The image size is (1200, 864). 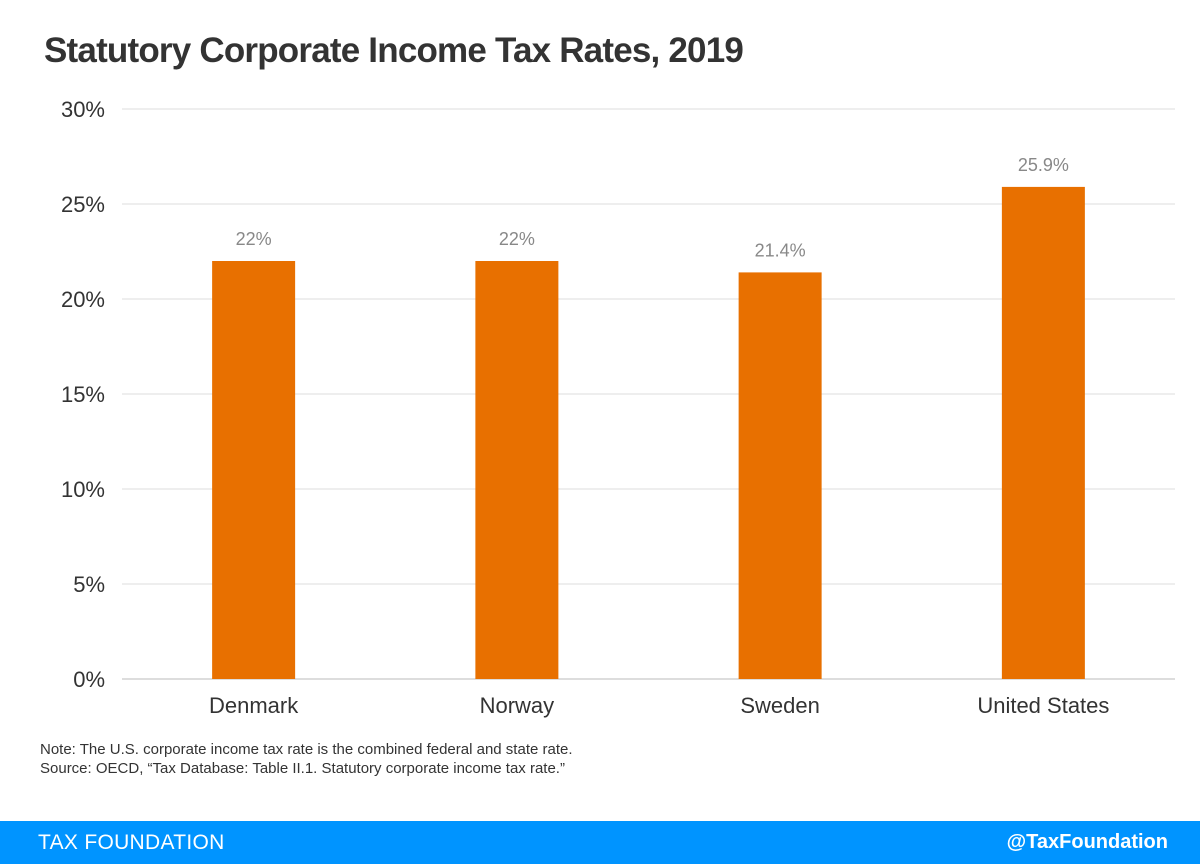 What do you see at coordinates (89, 584) in the screenshot?
I see `y-tick-label: 5%` at bounding box center [89, 584].